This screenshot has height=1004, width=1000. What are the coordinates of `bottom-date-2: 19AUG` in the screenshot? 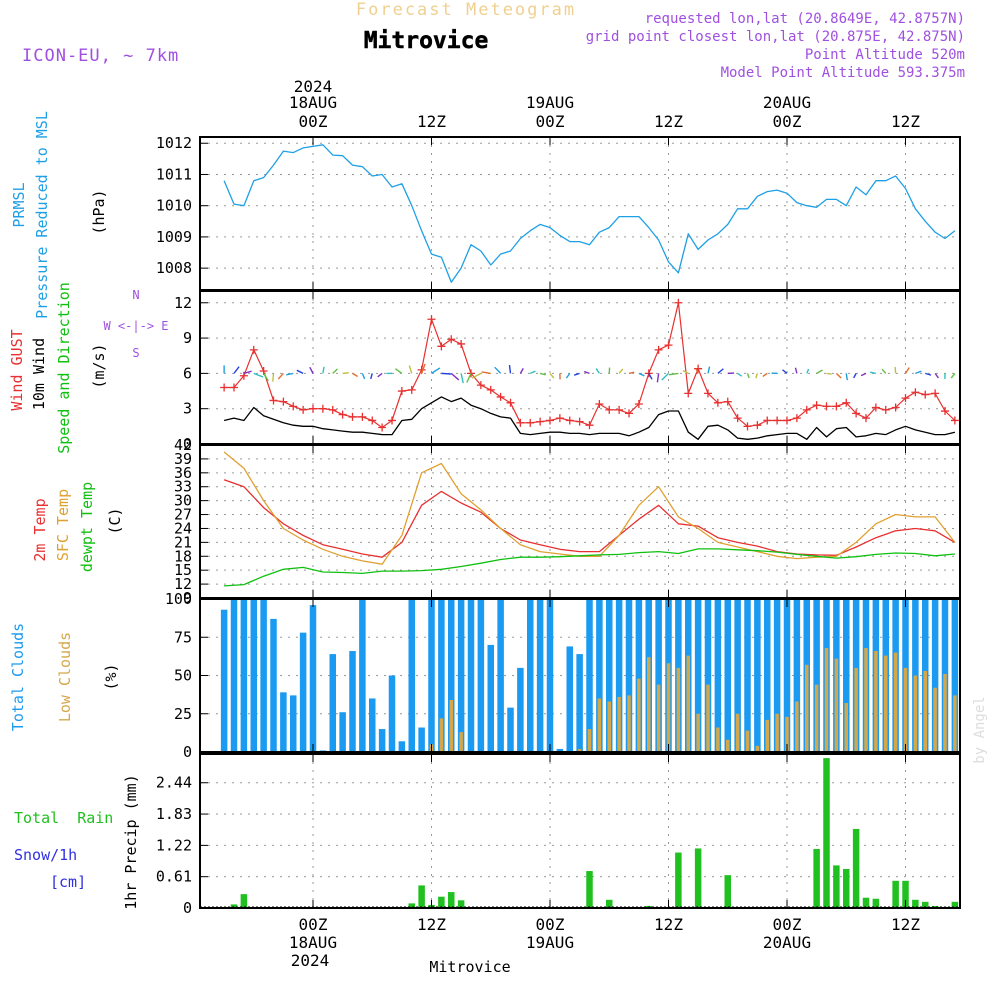 It's located at (550, 942).